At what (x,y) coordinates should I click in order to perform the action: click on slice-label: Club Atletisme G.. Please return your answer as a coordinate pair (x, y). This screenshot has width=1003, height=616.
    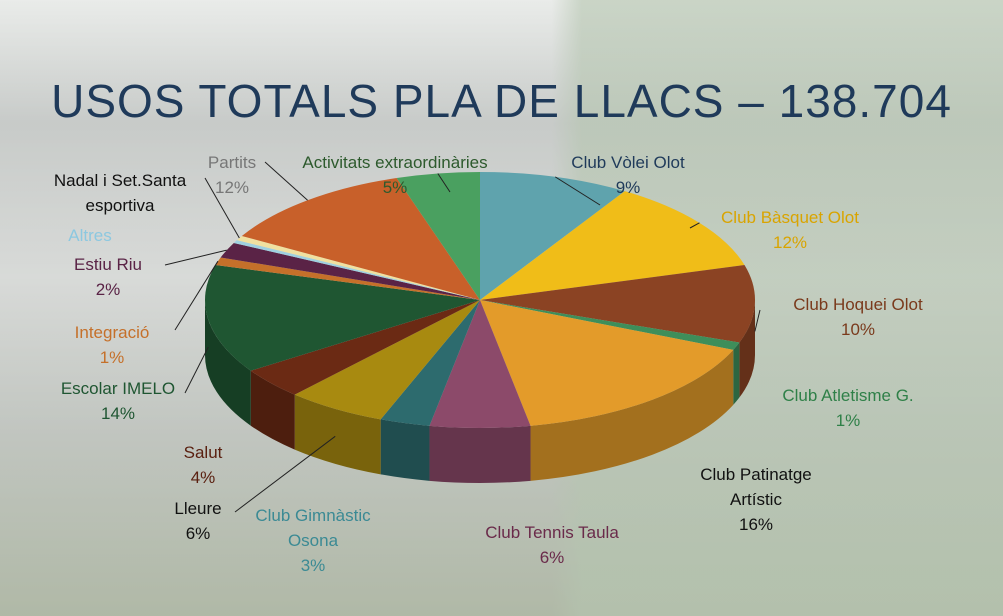
    Looking at the image, I should click on (848, 395).